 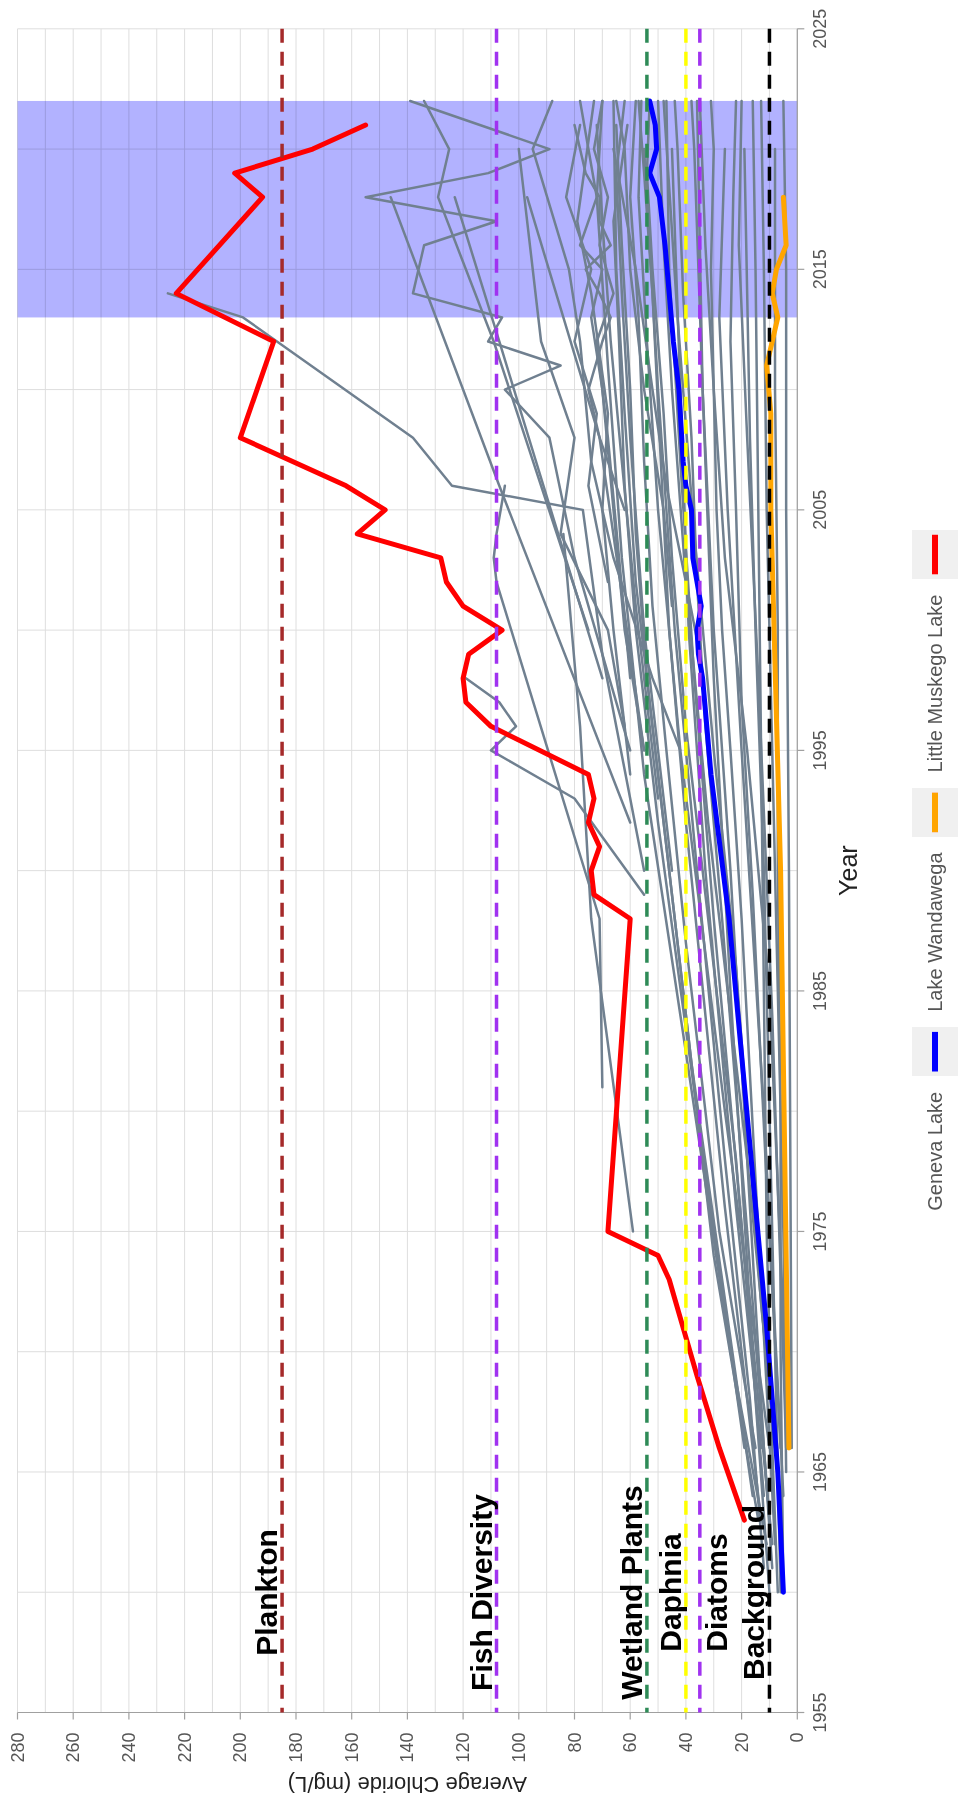 What do you see at coordinates (820, 269) in the screenshot?
I see `y-tick-label: 2015` at bounding box center [820, 269].